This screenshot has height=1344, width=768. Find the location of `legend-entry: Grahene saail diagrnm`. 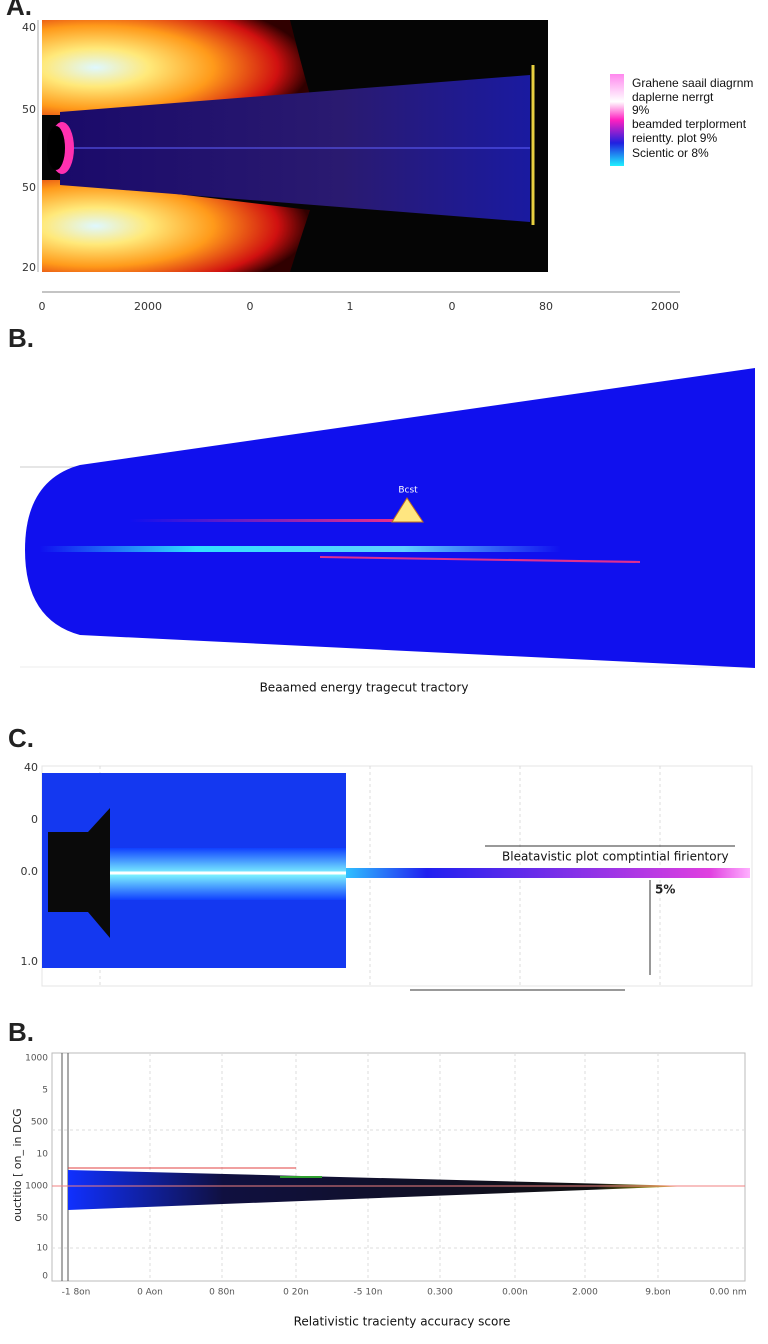

legend-entry: Grahene saail diagrnm is located at coordinates (692, 83).